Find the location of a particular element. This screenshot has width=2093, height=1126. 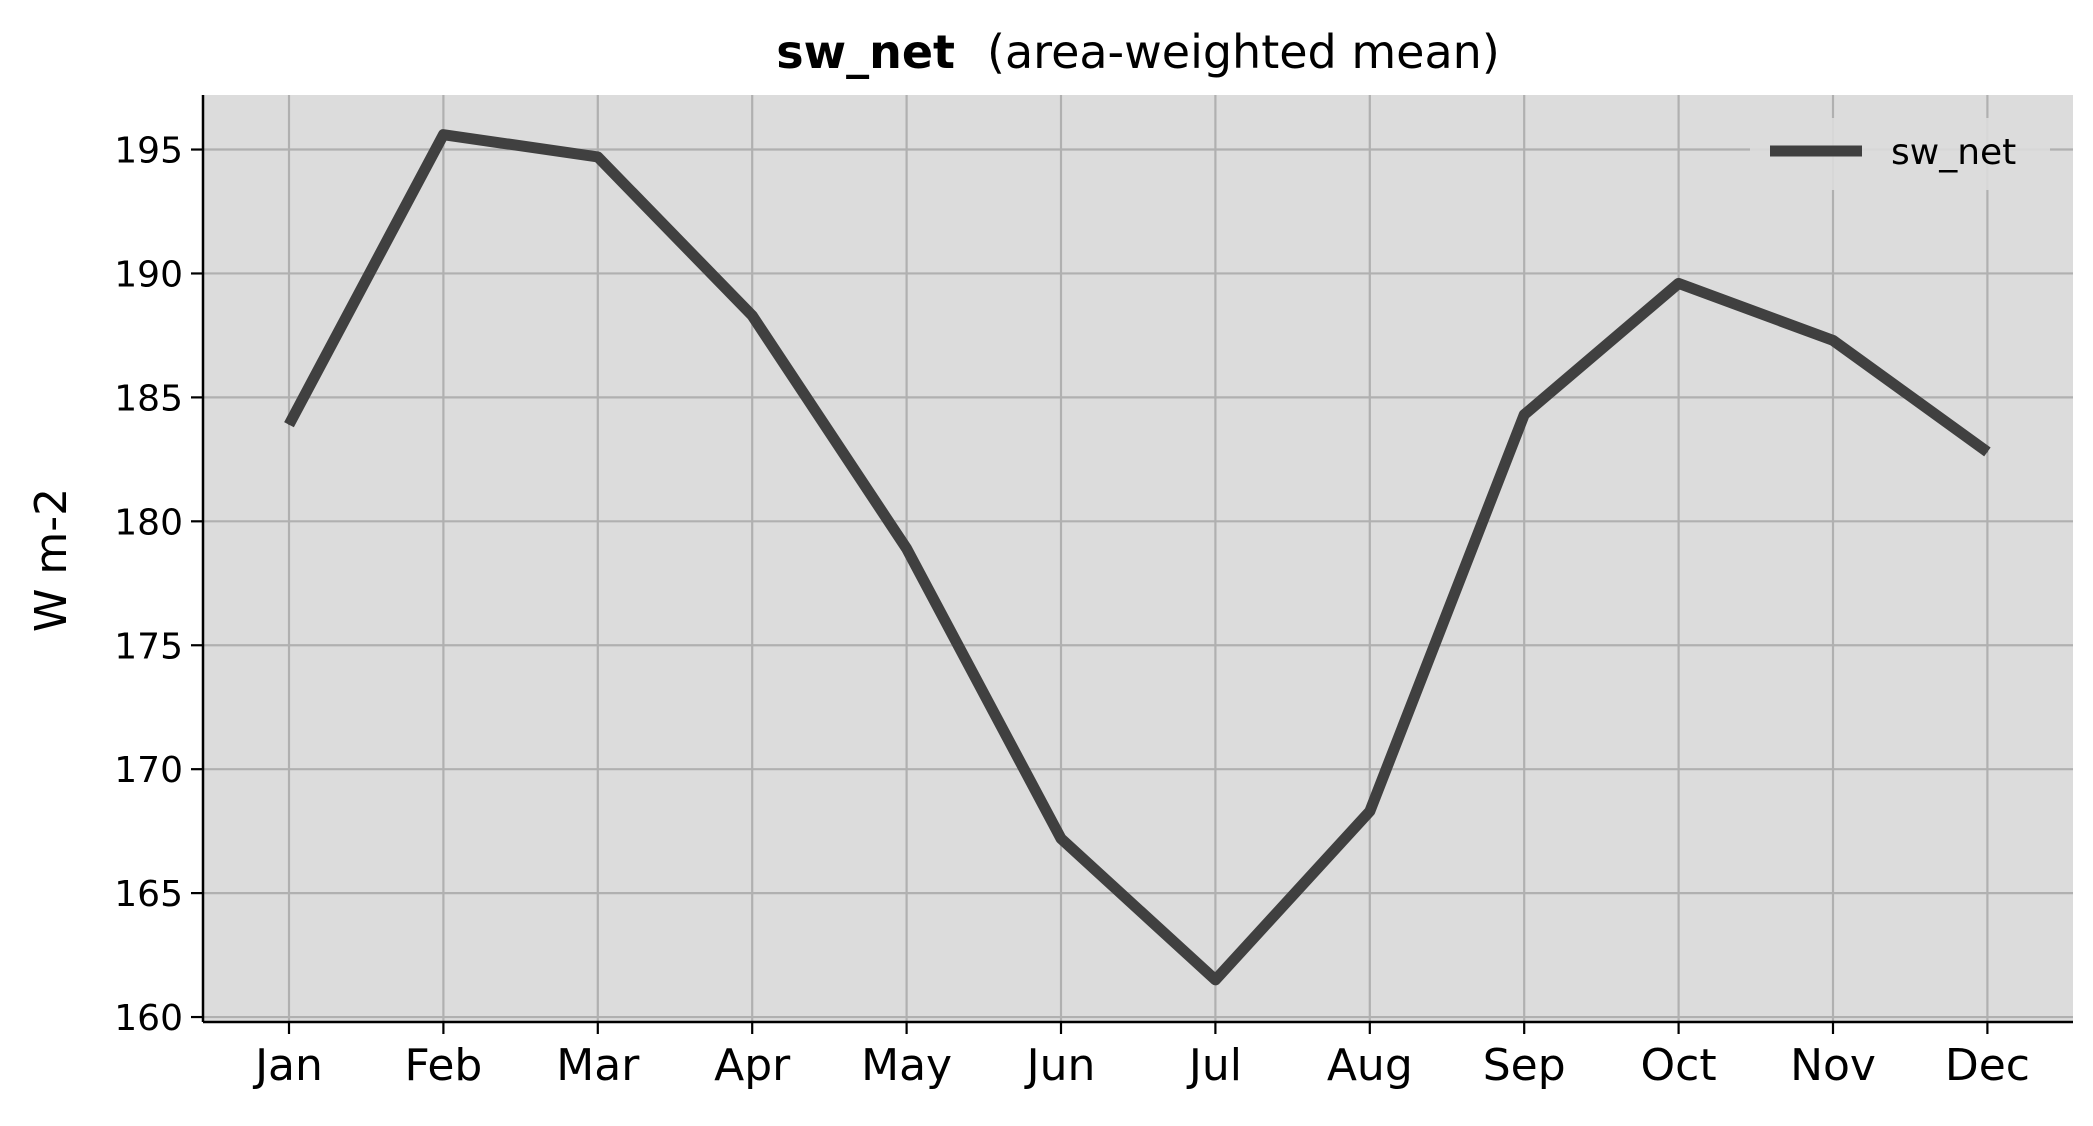

y-tick-label: 195 is located at coordinates (148, 151).